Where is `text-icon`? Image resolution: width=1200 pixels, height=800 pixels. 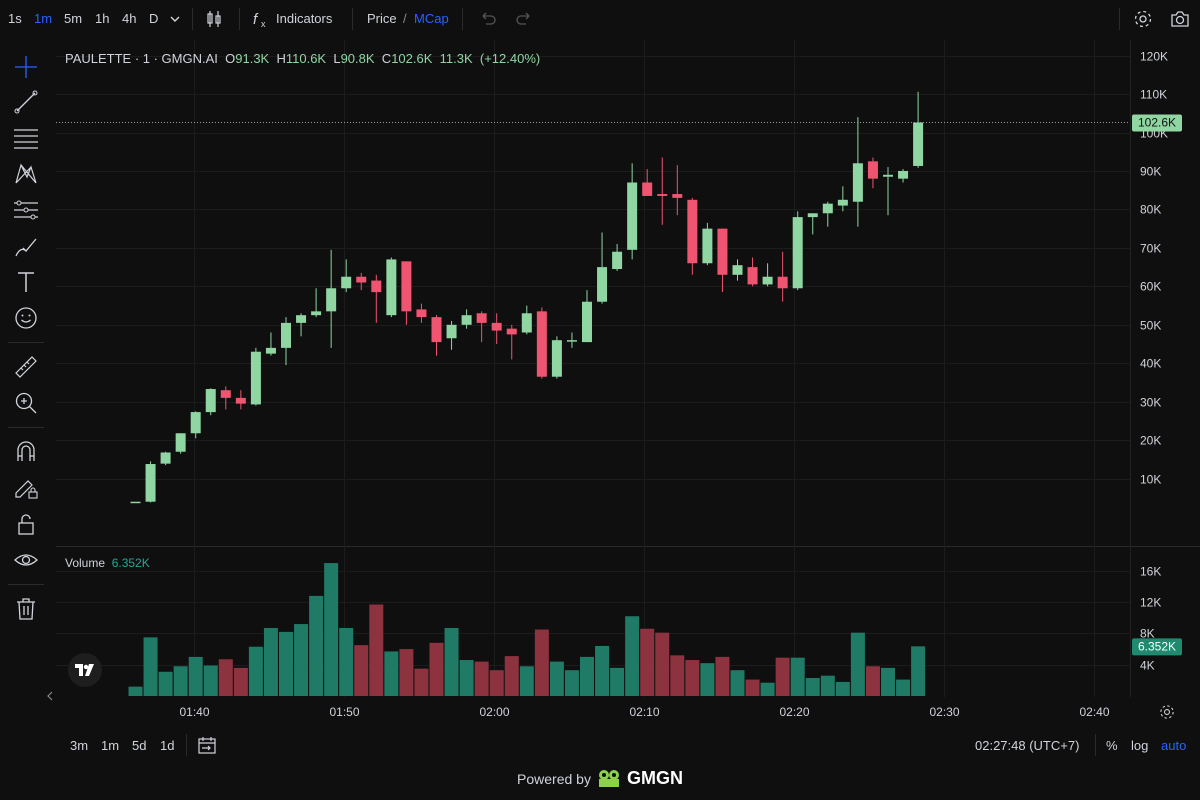
text-icon is located at coordinates (26, 282).